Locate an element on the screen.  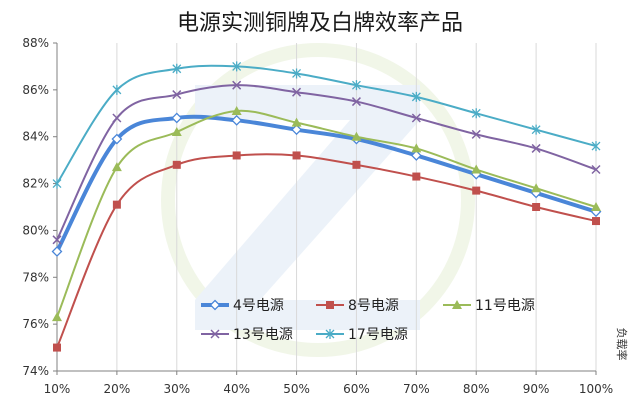
x-tick-label: 10% is located at coordinates (57, 389).